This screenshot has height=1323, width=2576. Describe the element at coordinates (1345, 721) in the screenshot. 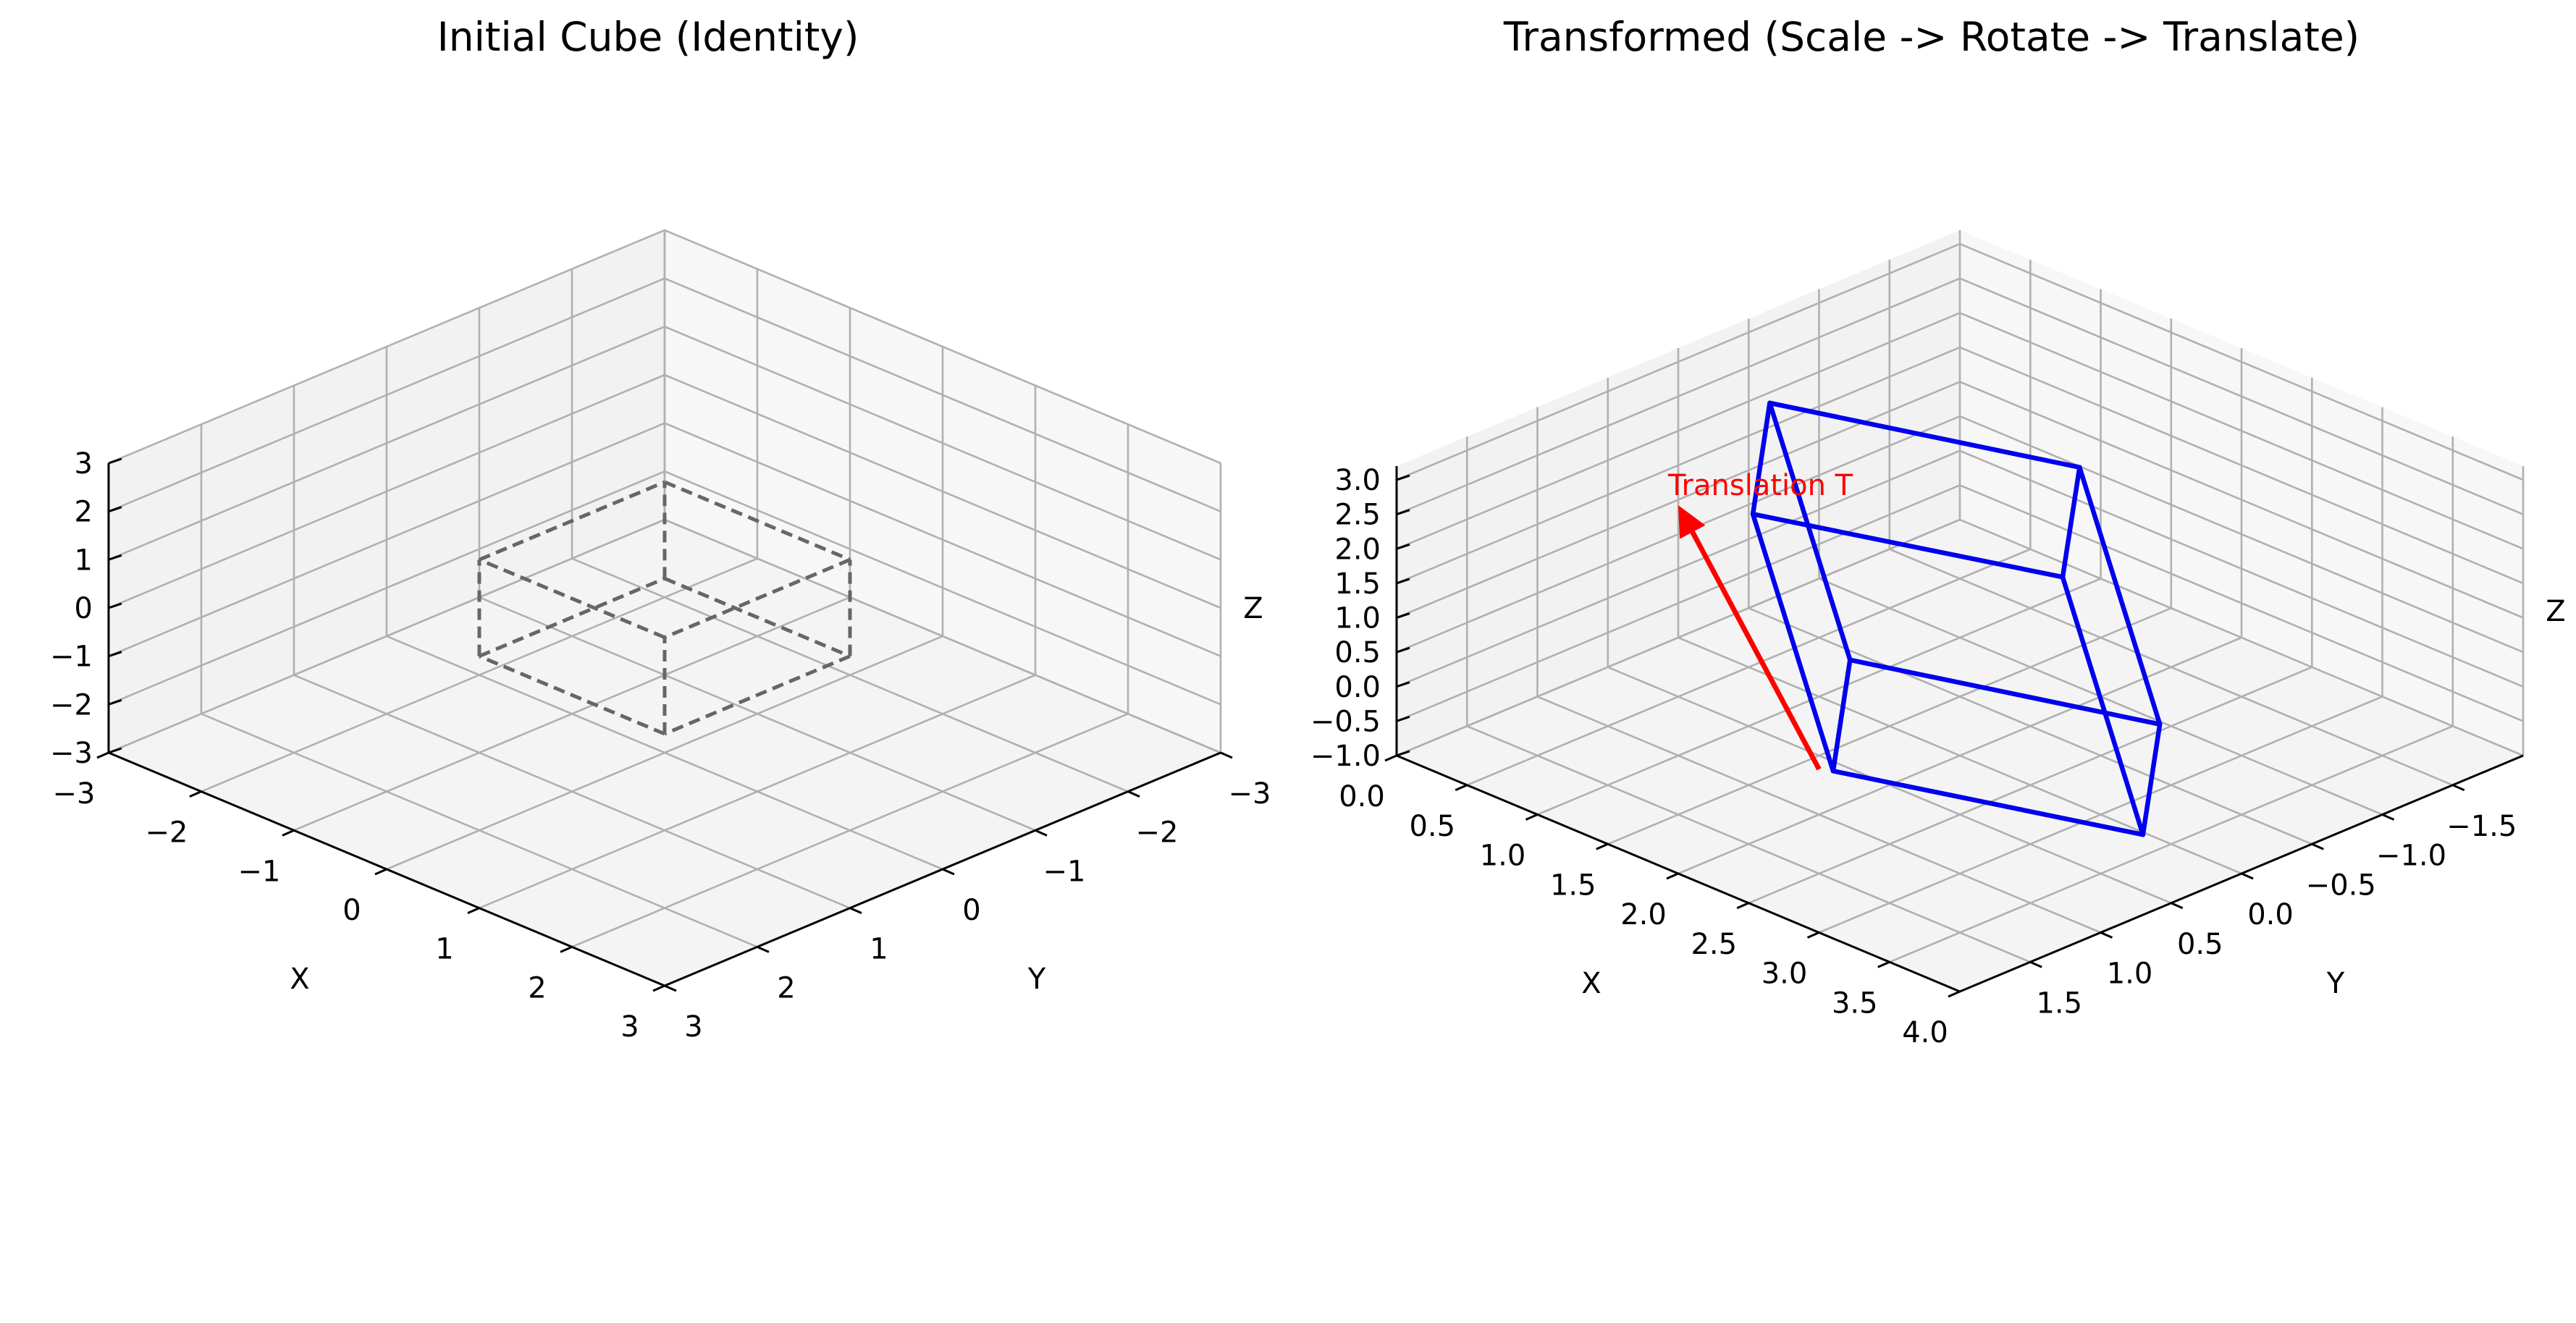

I see `z-tick-label: −0.5` at that location.